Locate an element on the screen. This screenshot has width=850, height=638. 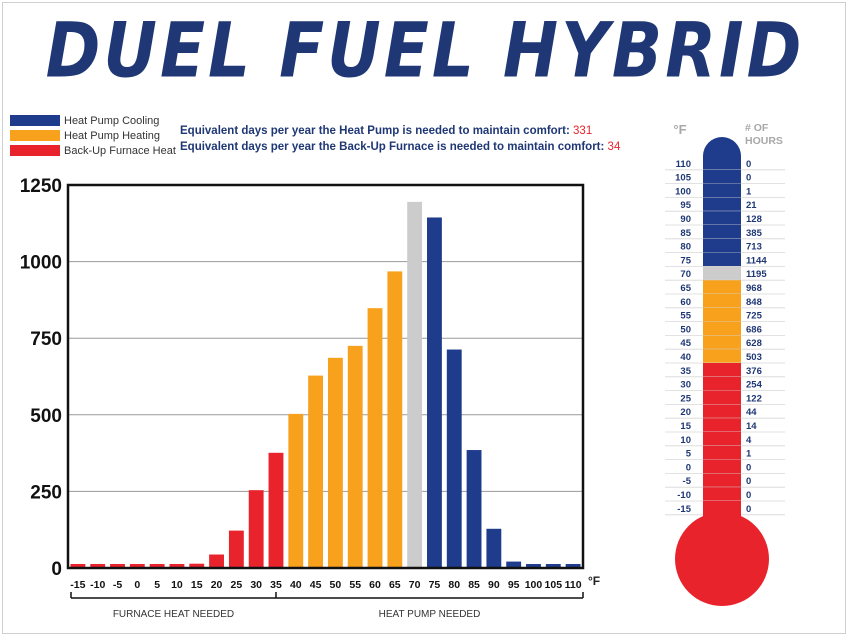
legend-item-furnace: Back-Up Furnace Heat is located at coordinates (93, 150).